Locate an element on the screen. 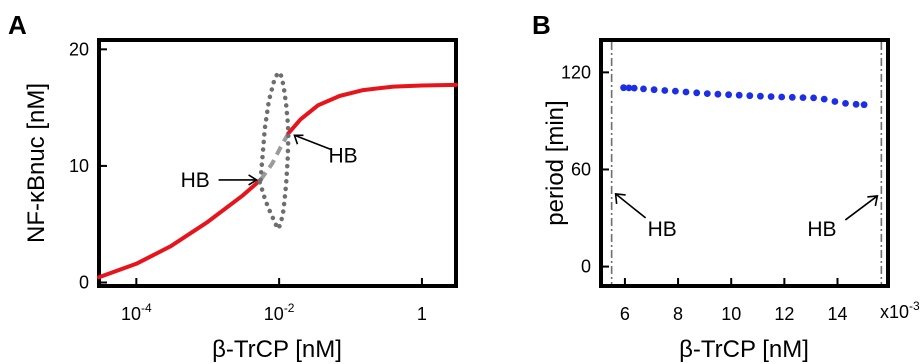 The height and width of the screenshot is (364, 922). panel-b-y-tick-labels: 0 60 120 is located at coordinates (576, 169).